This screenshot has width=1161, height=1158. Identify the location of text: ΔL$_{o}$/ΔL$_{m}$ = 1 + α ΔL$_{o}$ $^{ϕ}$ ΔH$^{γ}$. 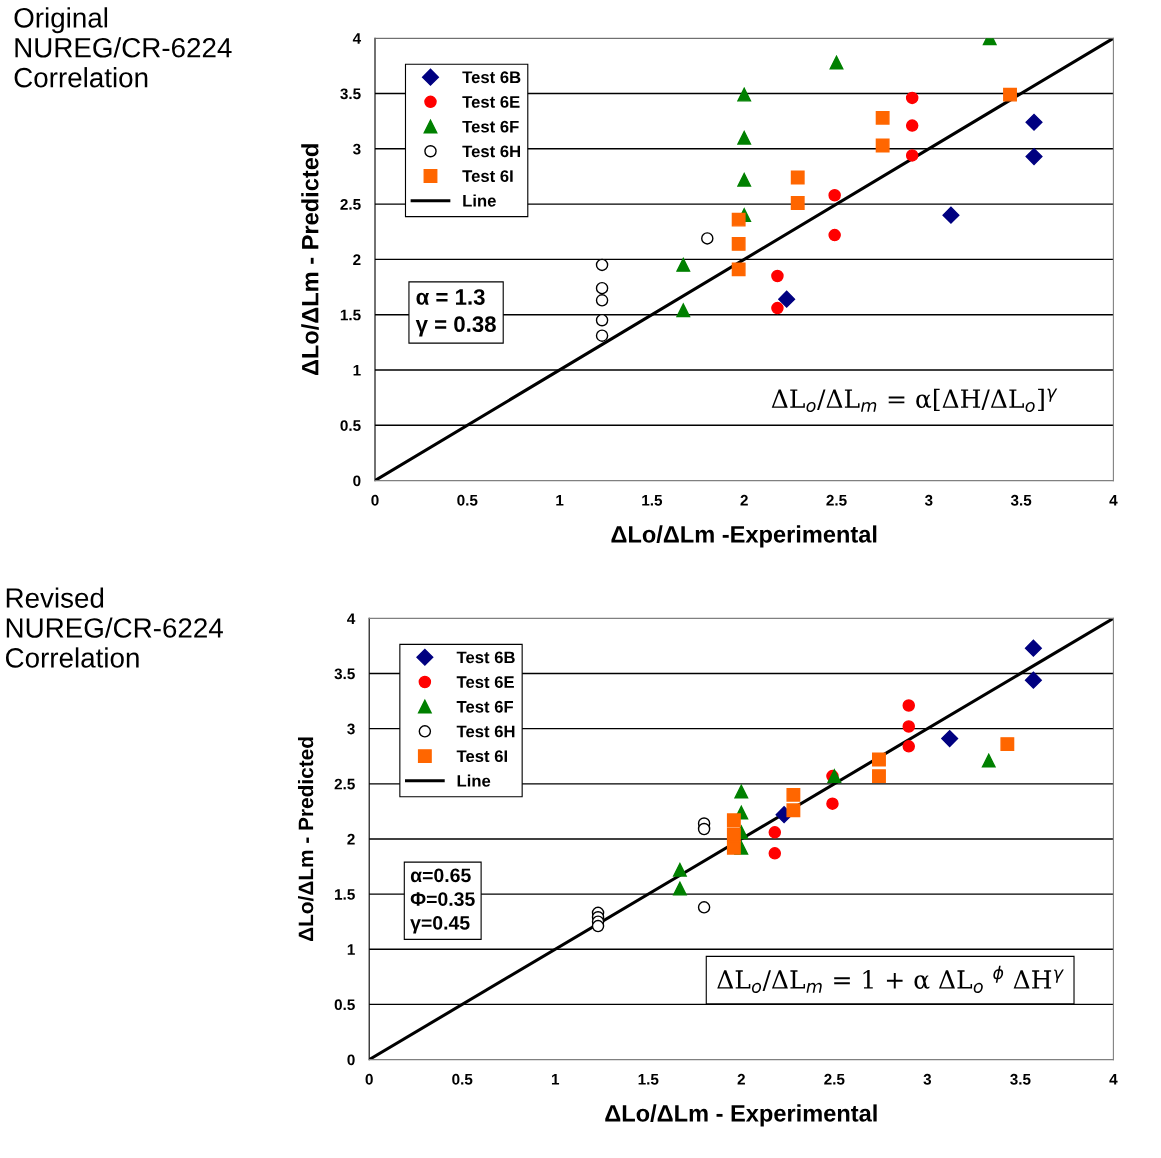
(890, 979).